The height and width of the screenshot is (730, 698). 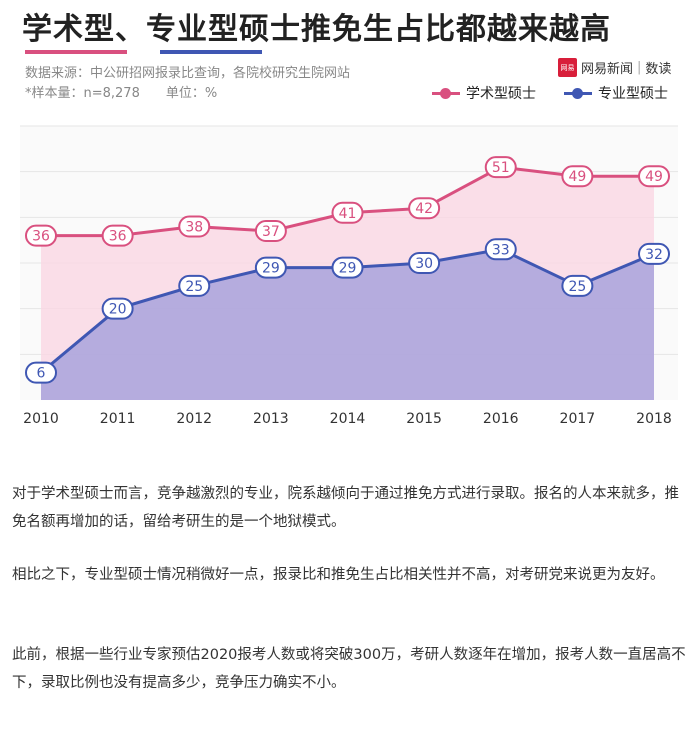 I want to click on legend-professional: 专业型硕士, so click(x=616, y=93).